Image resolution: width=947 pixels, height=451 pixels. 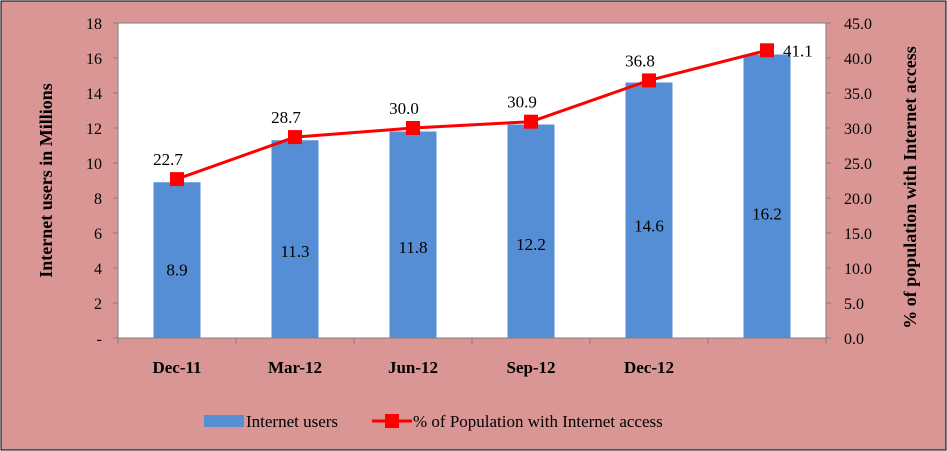 What do you see at coordinates (98, 304) in the screenshot?
I see `y-axis-tick-label: 2` at bounding box center [98, 304].